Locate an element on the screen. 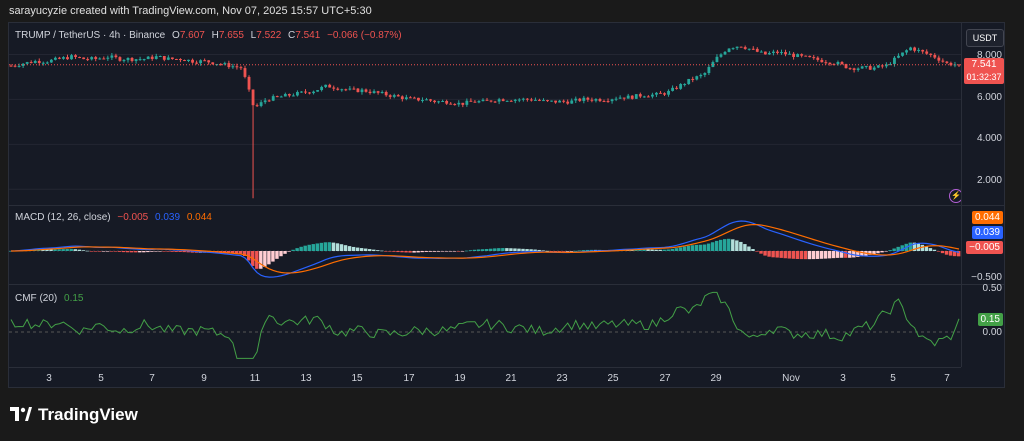  macd-scale: 0.044 0.039 −0.005 −0.500 is located at coordinates (983, 245).